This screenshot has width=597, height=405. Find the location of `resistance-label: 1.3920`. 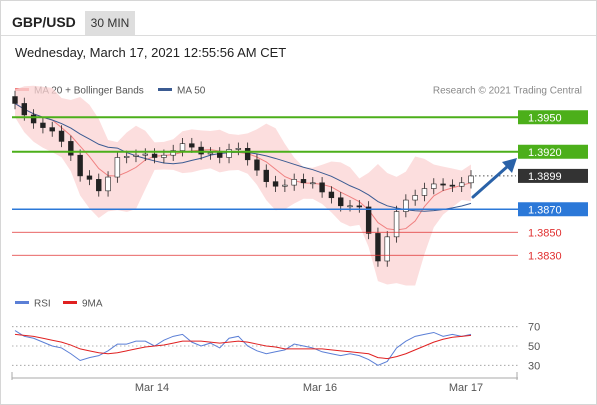

resistance-label: 1.3920 is located at coordinates (545, 153).